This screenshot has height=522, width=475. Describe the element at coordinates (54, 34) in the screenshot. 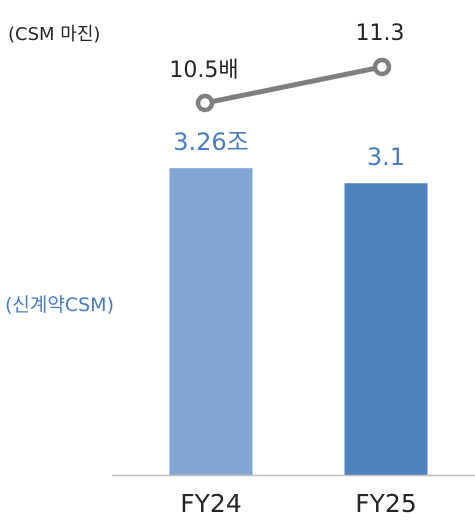

I see `line-series-name: (CSM 마진)` at that location.